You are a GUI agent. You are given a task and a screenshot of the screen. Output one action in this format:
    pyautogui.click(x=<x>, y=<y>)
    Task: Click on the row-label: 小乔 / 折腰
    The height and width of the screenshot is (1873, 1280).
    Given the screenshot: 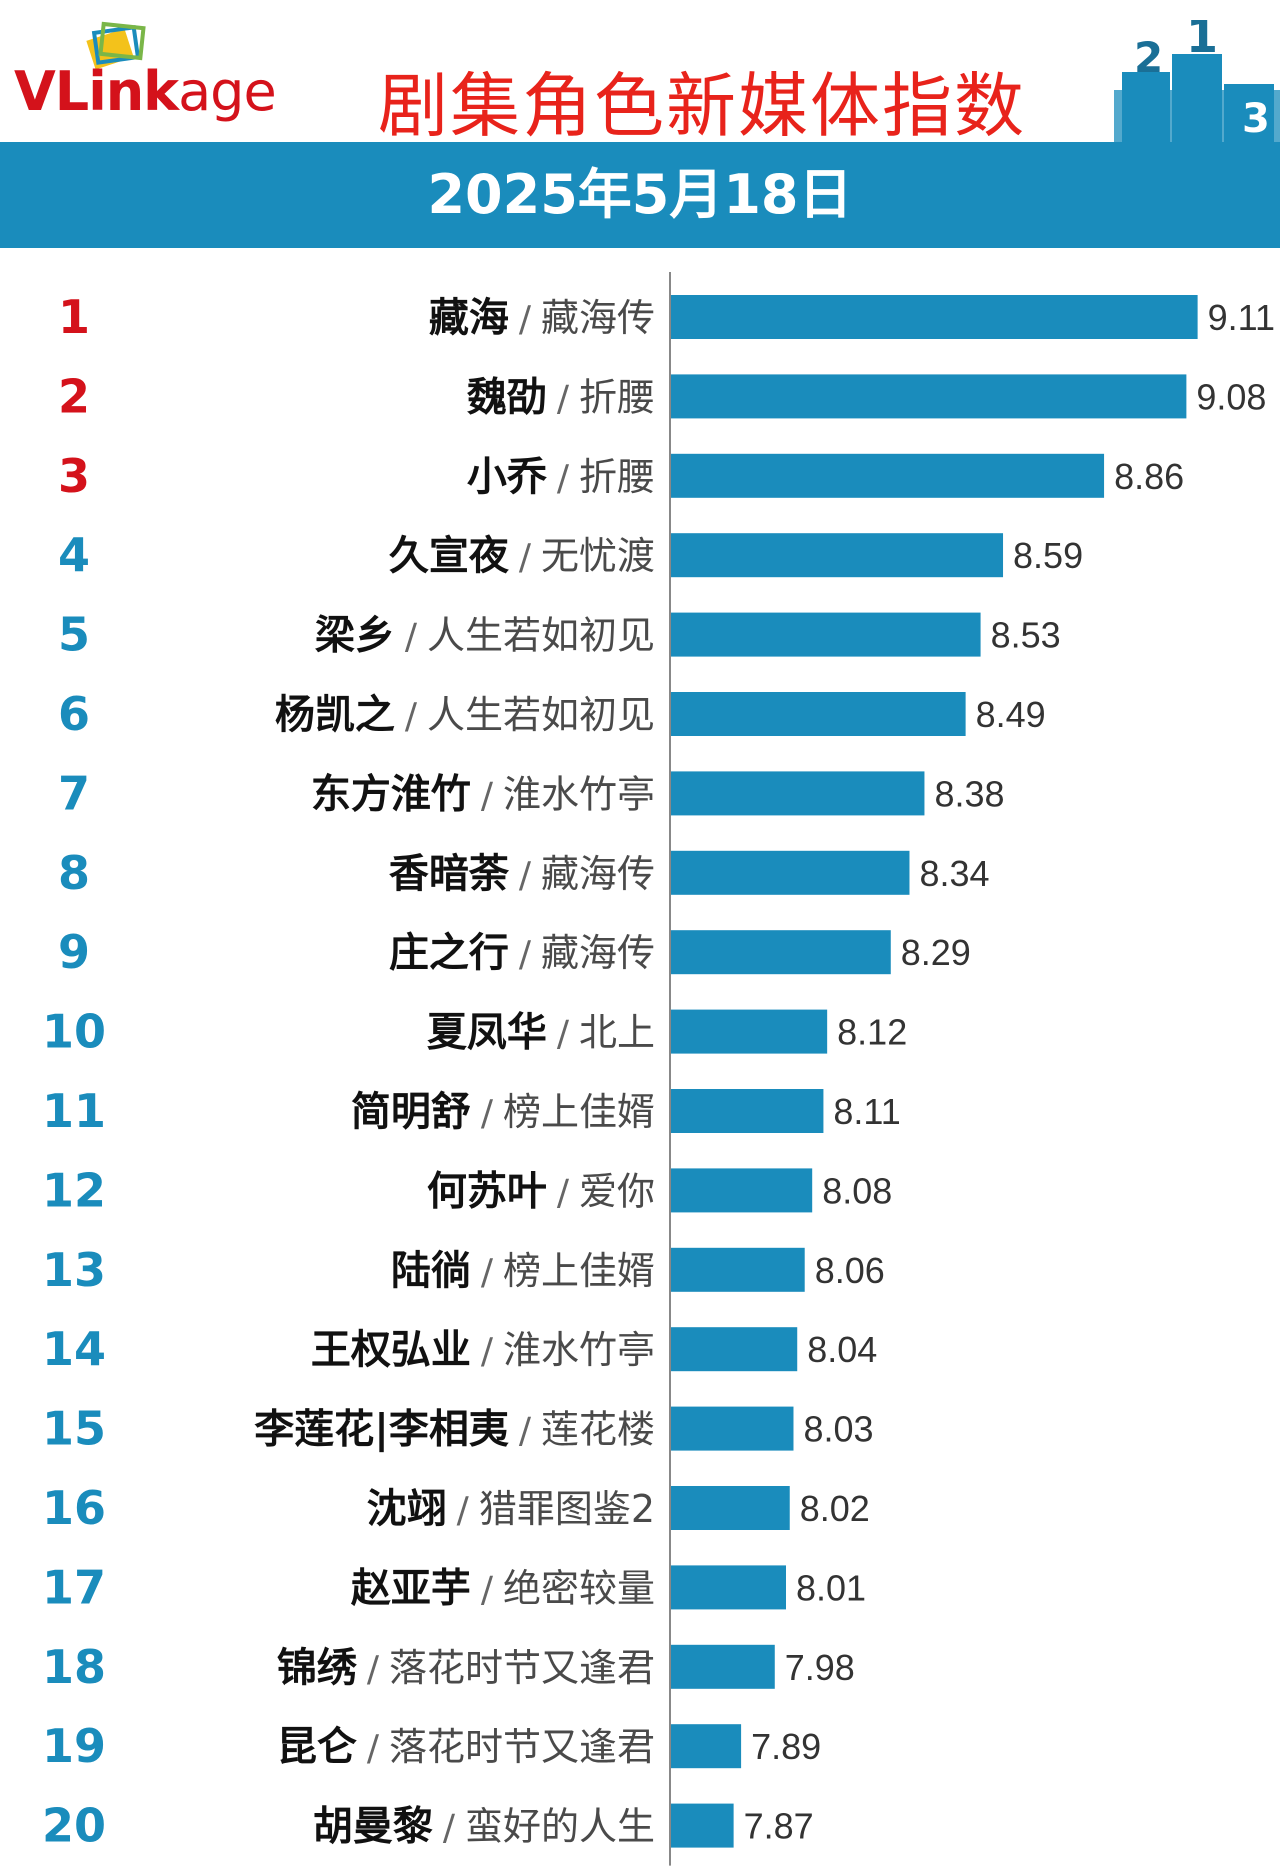 What is the action you would take?
    pyautogui.click(x=561, y=477)
    